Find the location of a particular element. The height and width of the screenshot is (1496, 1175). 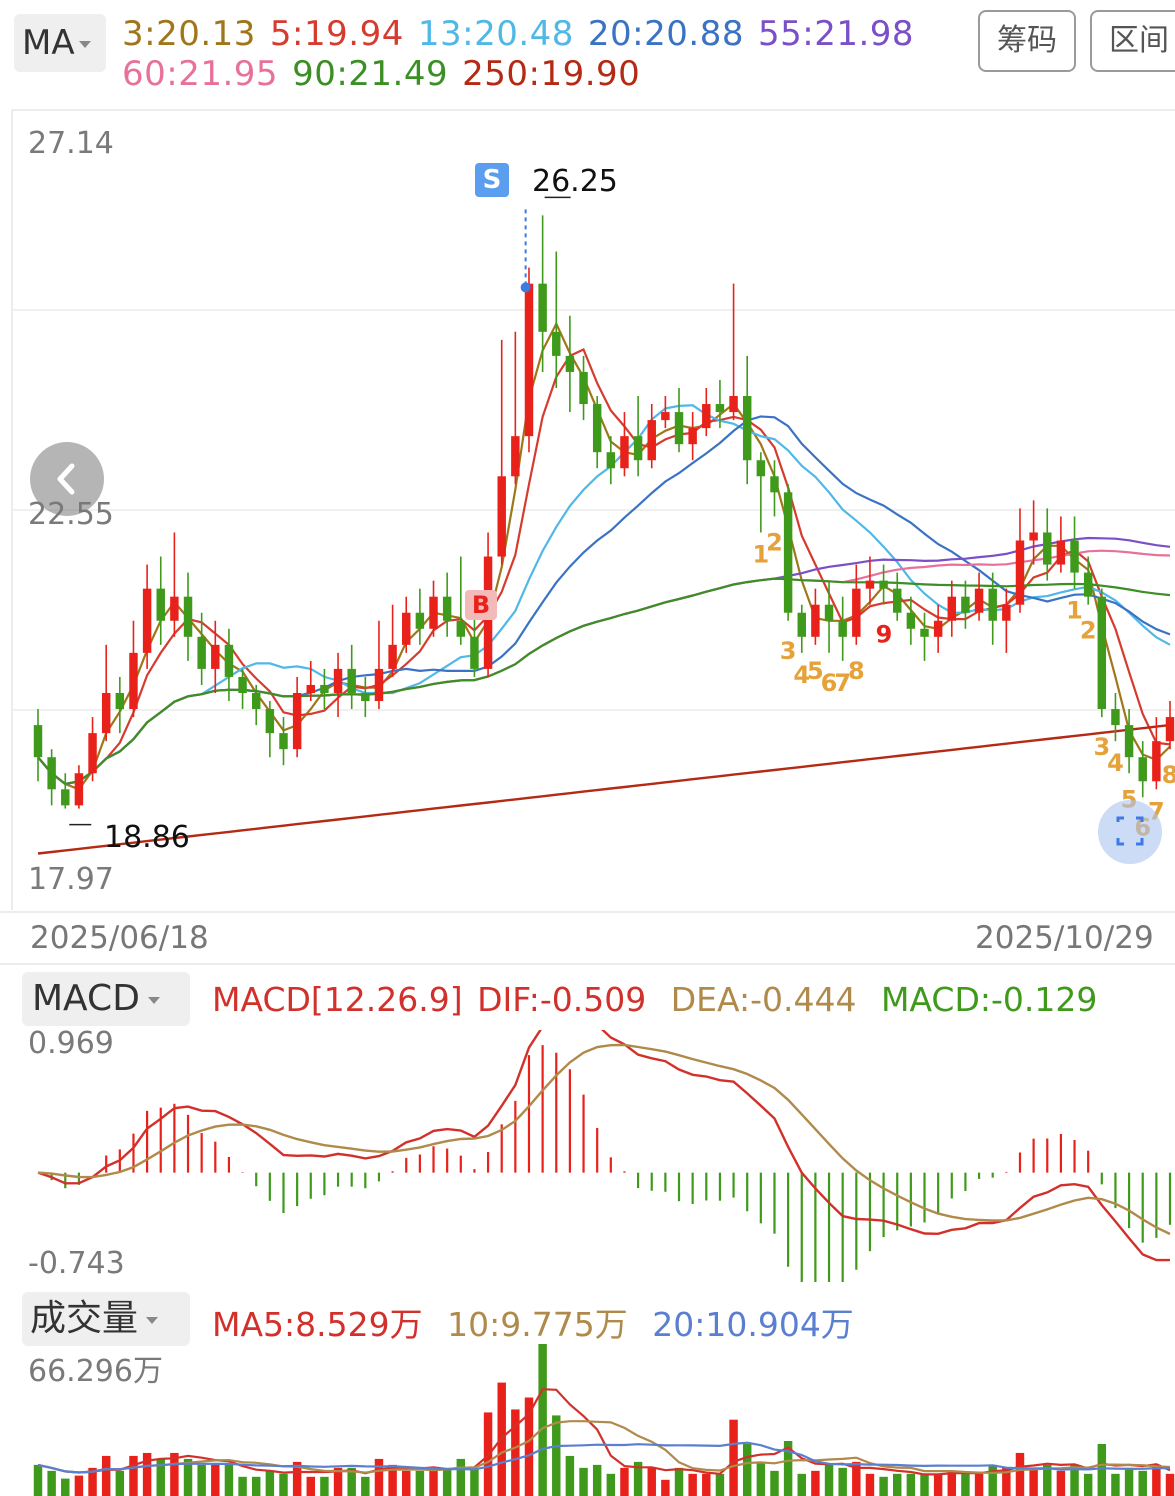

dif-line is located at coordinates (603, 1146).